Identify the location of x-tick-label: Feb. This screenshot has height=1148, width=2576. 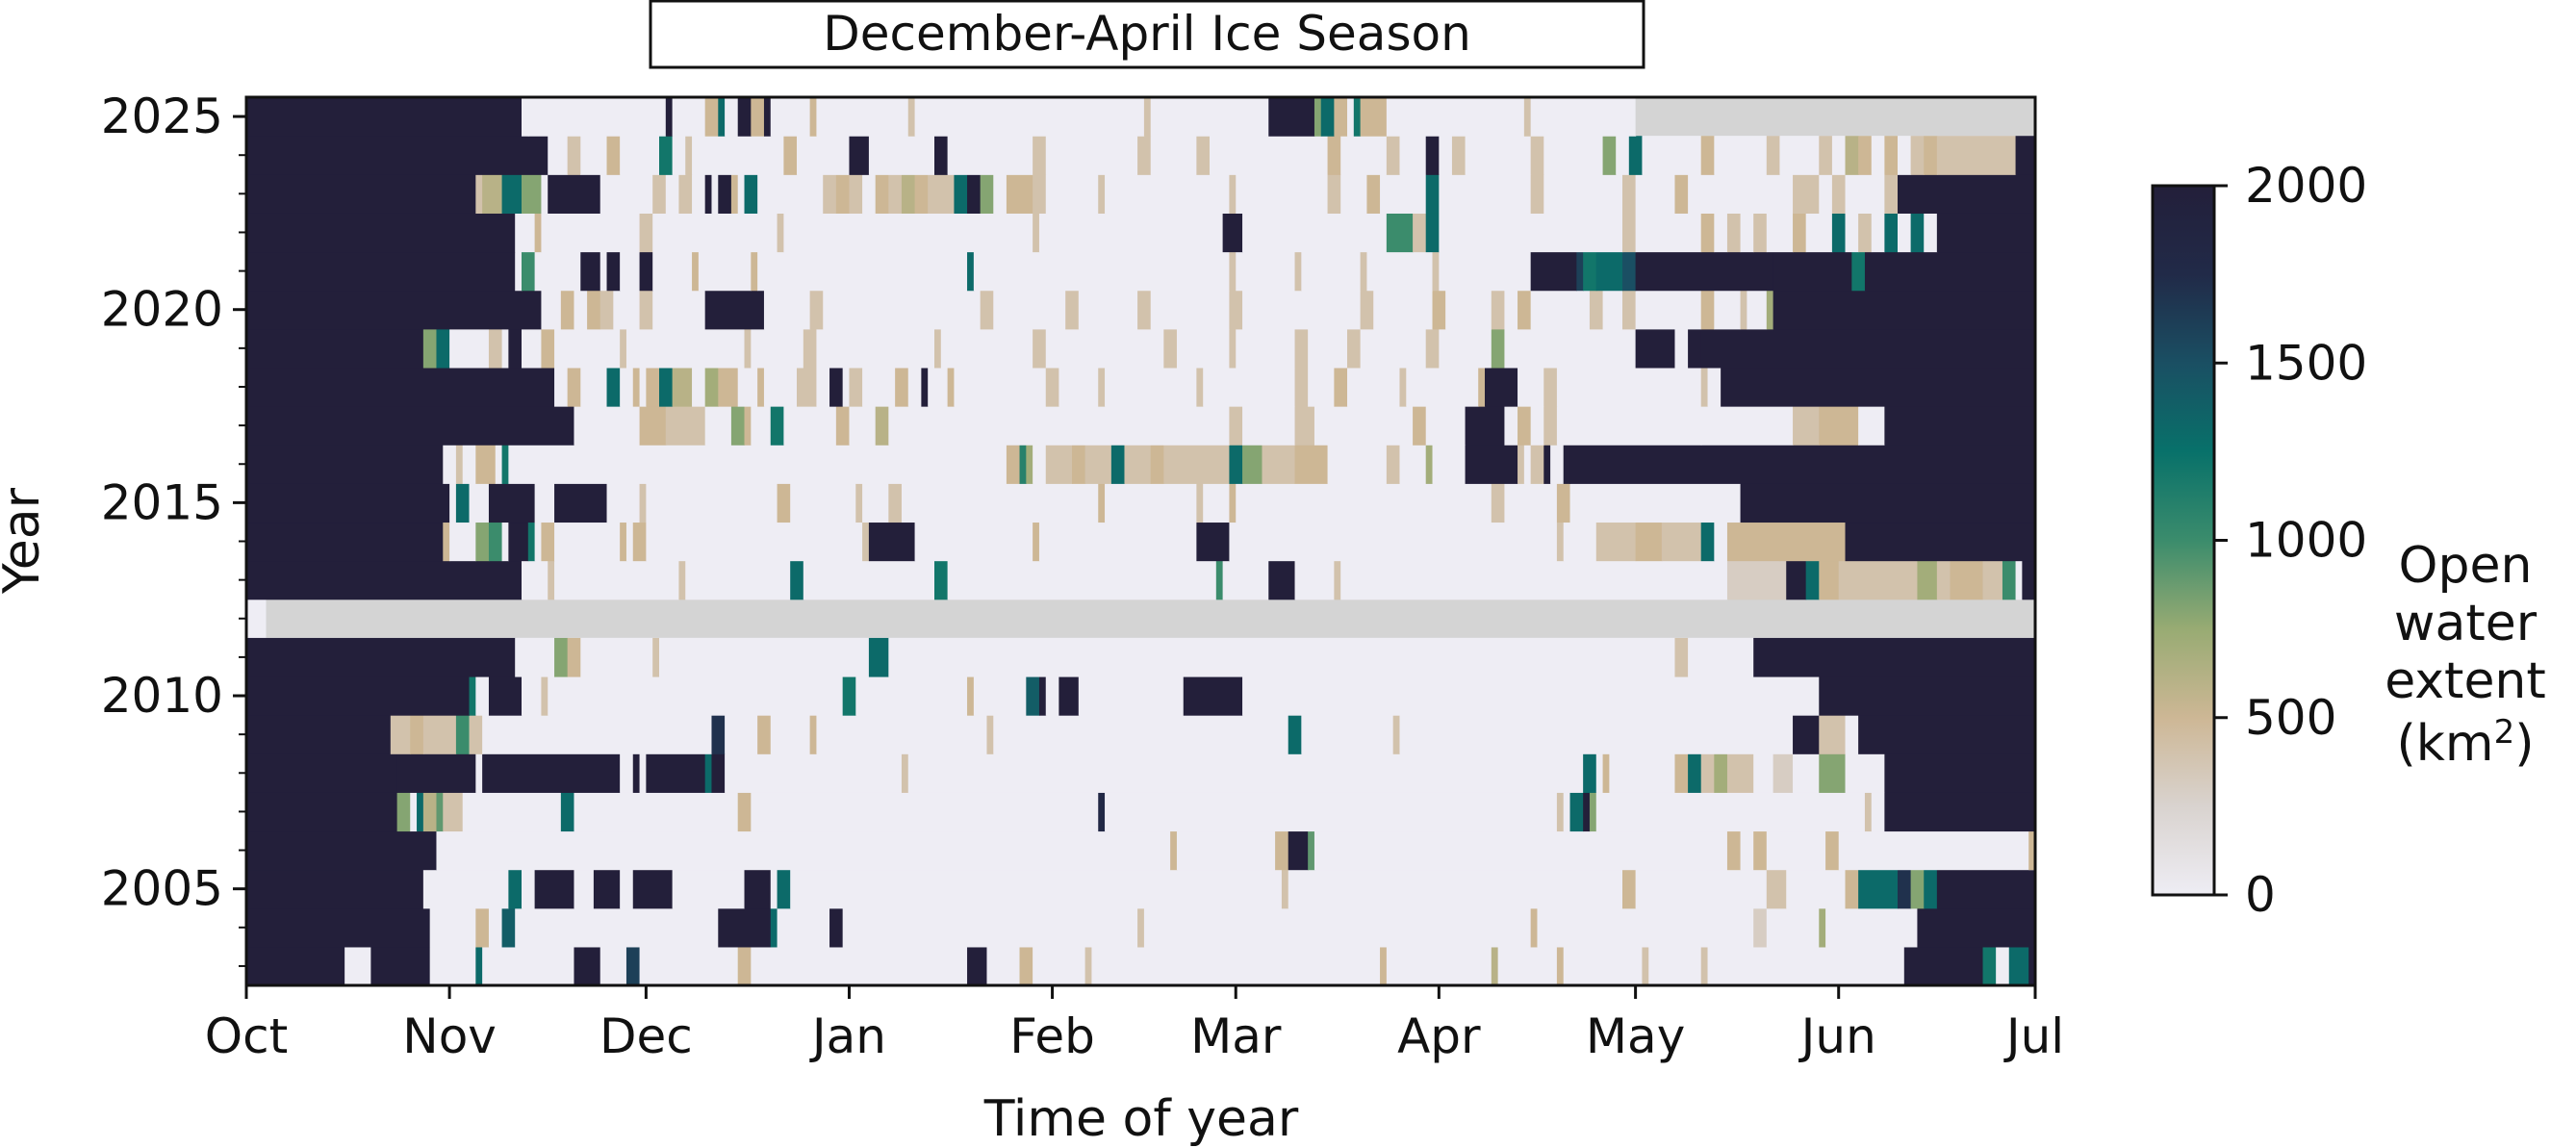
(1052, 1036).